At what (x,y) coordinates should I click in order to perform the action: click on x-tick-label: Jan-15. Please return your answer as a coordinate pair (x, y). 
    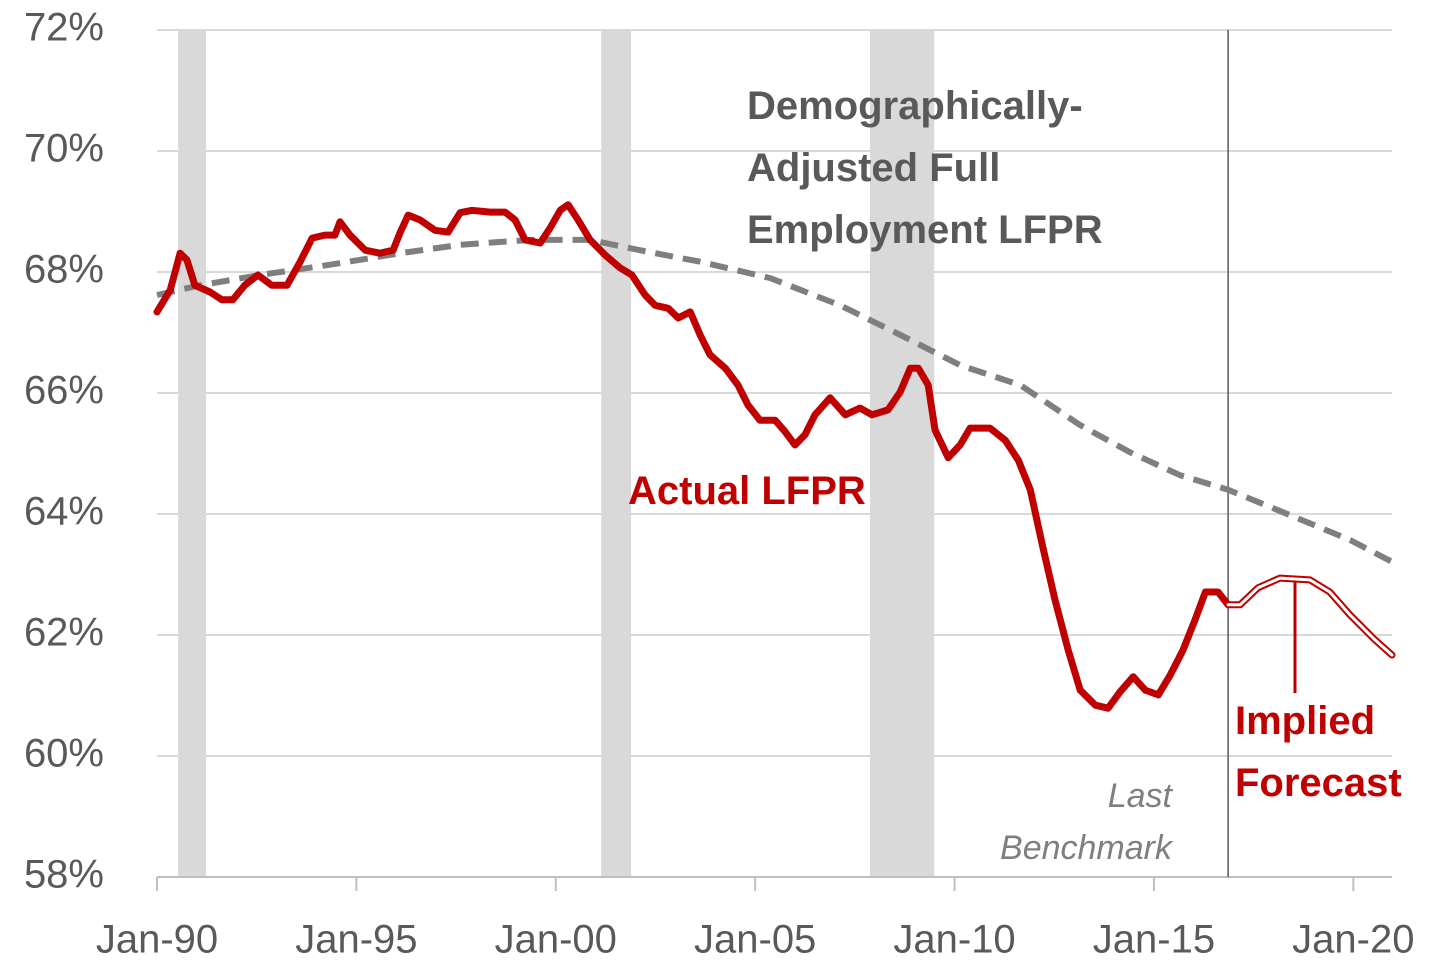
    Looking at the image, I should click on (1154, 940).